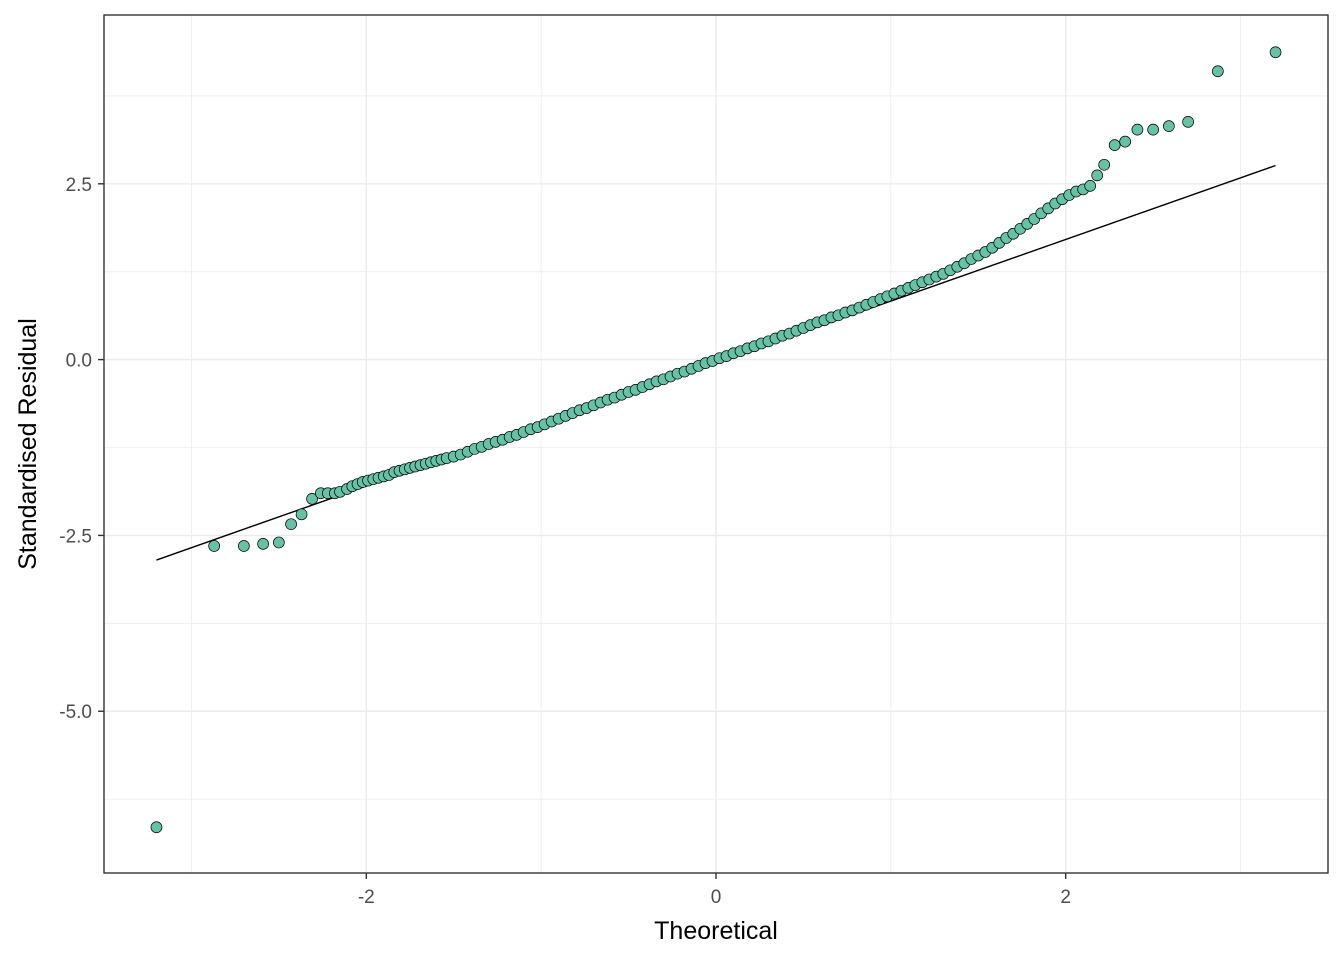 The height and width of the screenshot is (960, 1344). I want to click on x-axis-ticks: -2 0 2, so click(714, 890).